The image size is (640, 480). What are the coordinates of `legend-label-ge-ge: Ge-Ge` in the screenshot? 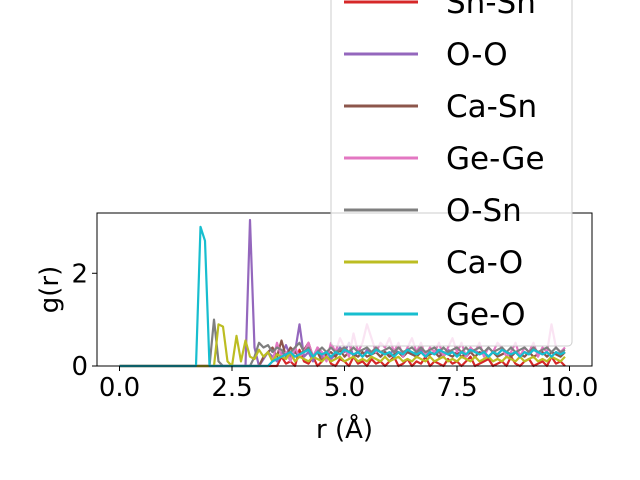 It's located at (495, 159).